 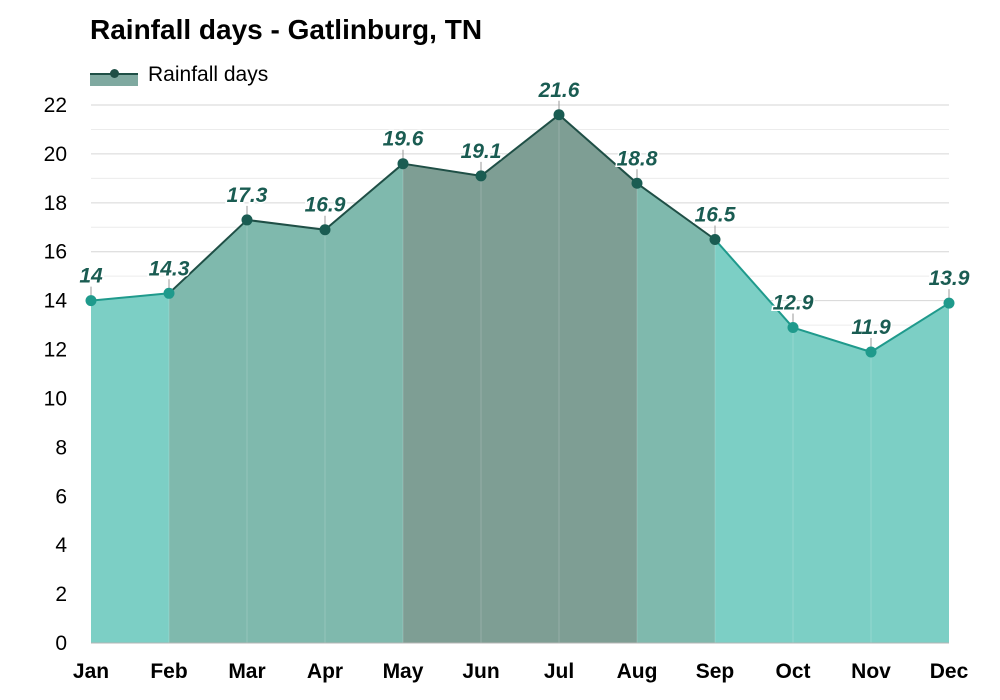 I want to click on x-tick-label: Apr, so click(x=325, y=671).